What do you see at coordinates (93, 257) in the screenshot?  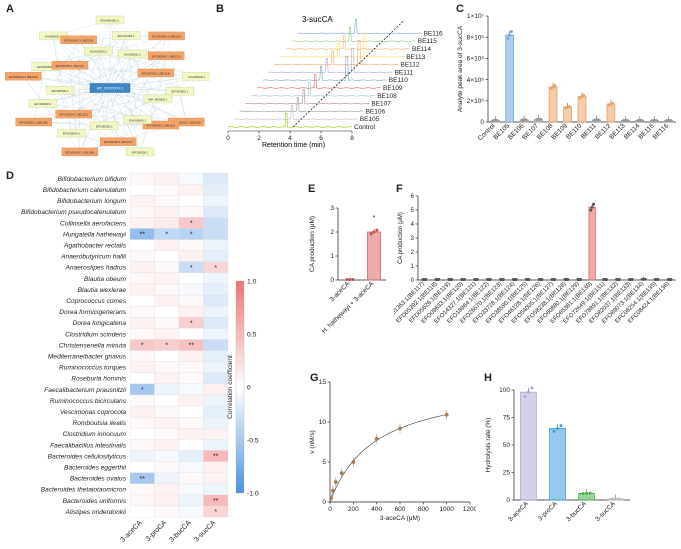 I see `heatmap-row-label: Anaerobutyricum hallii` at bounding box center [93, 257].